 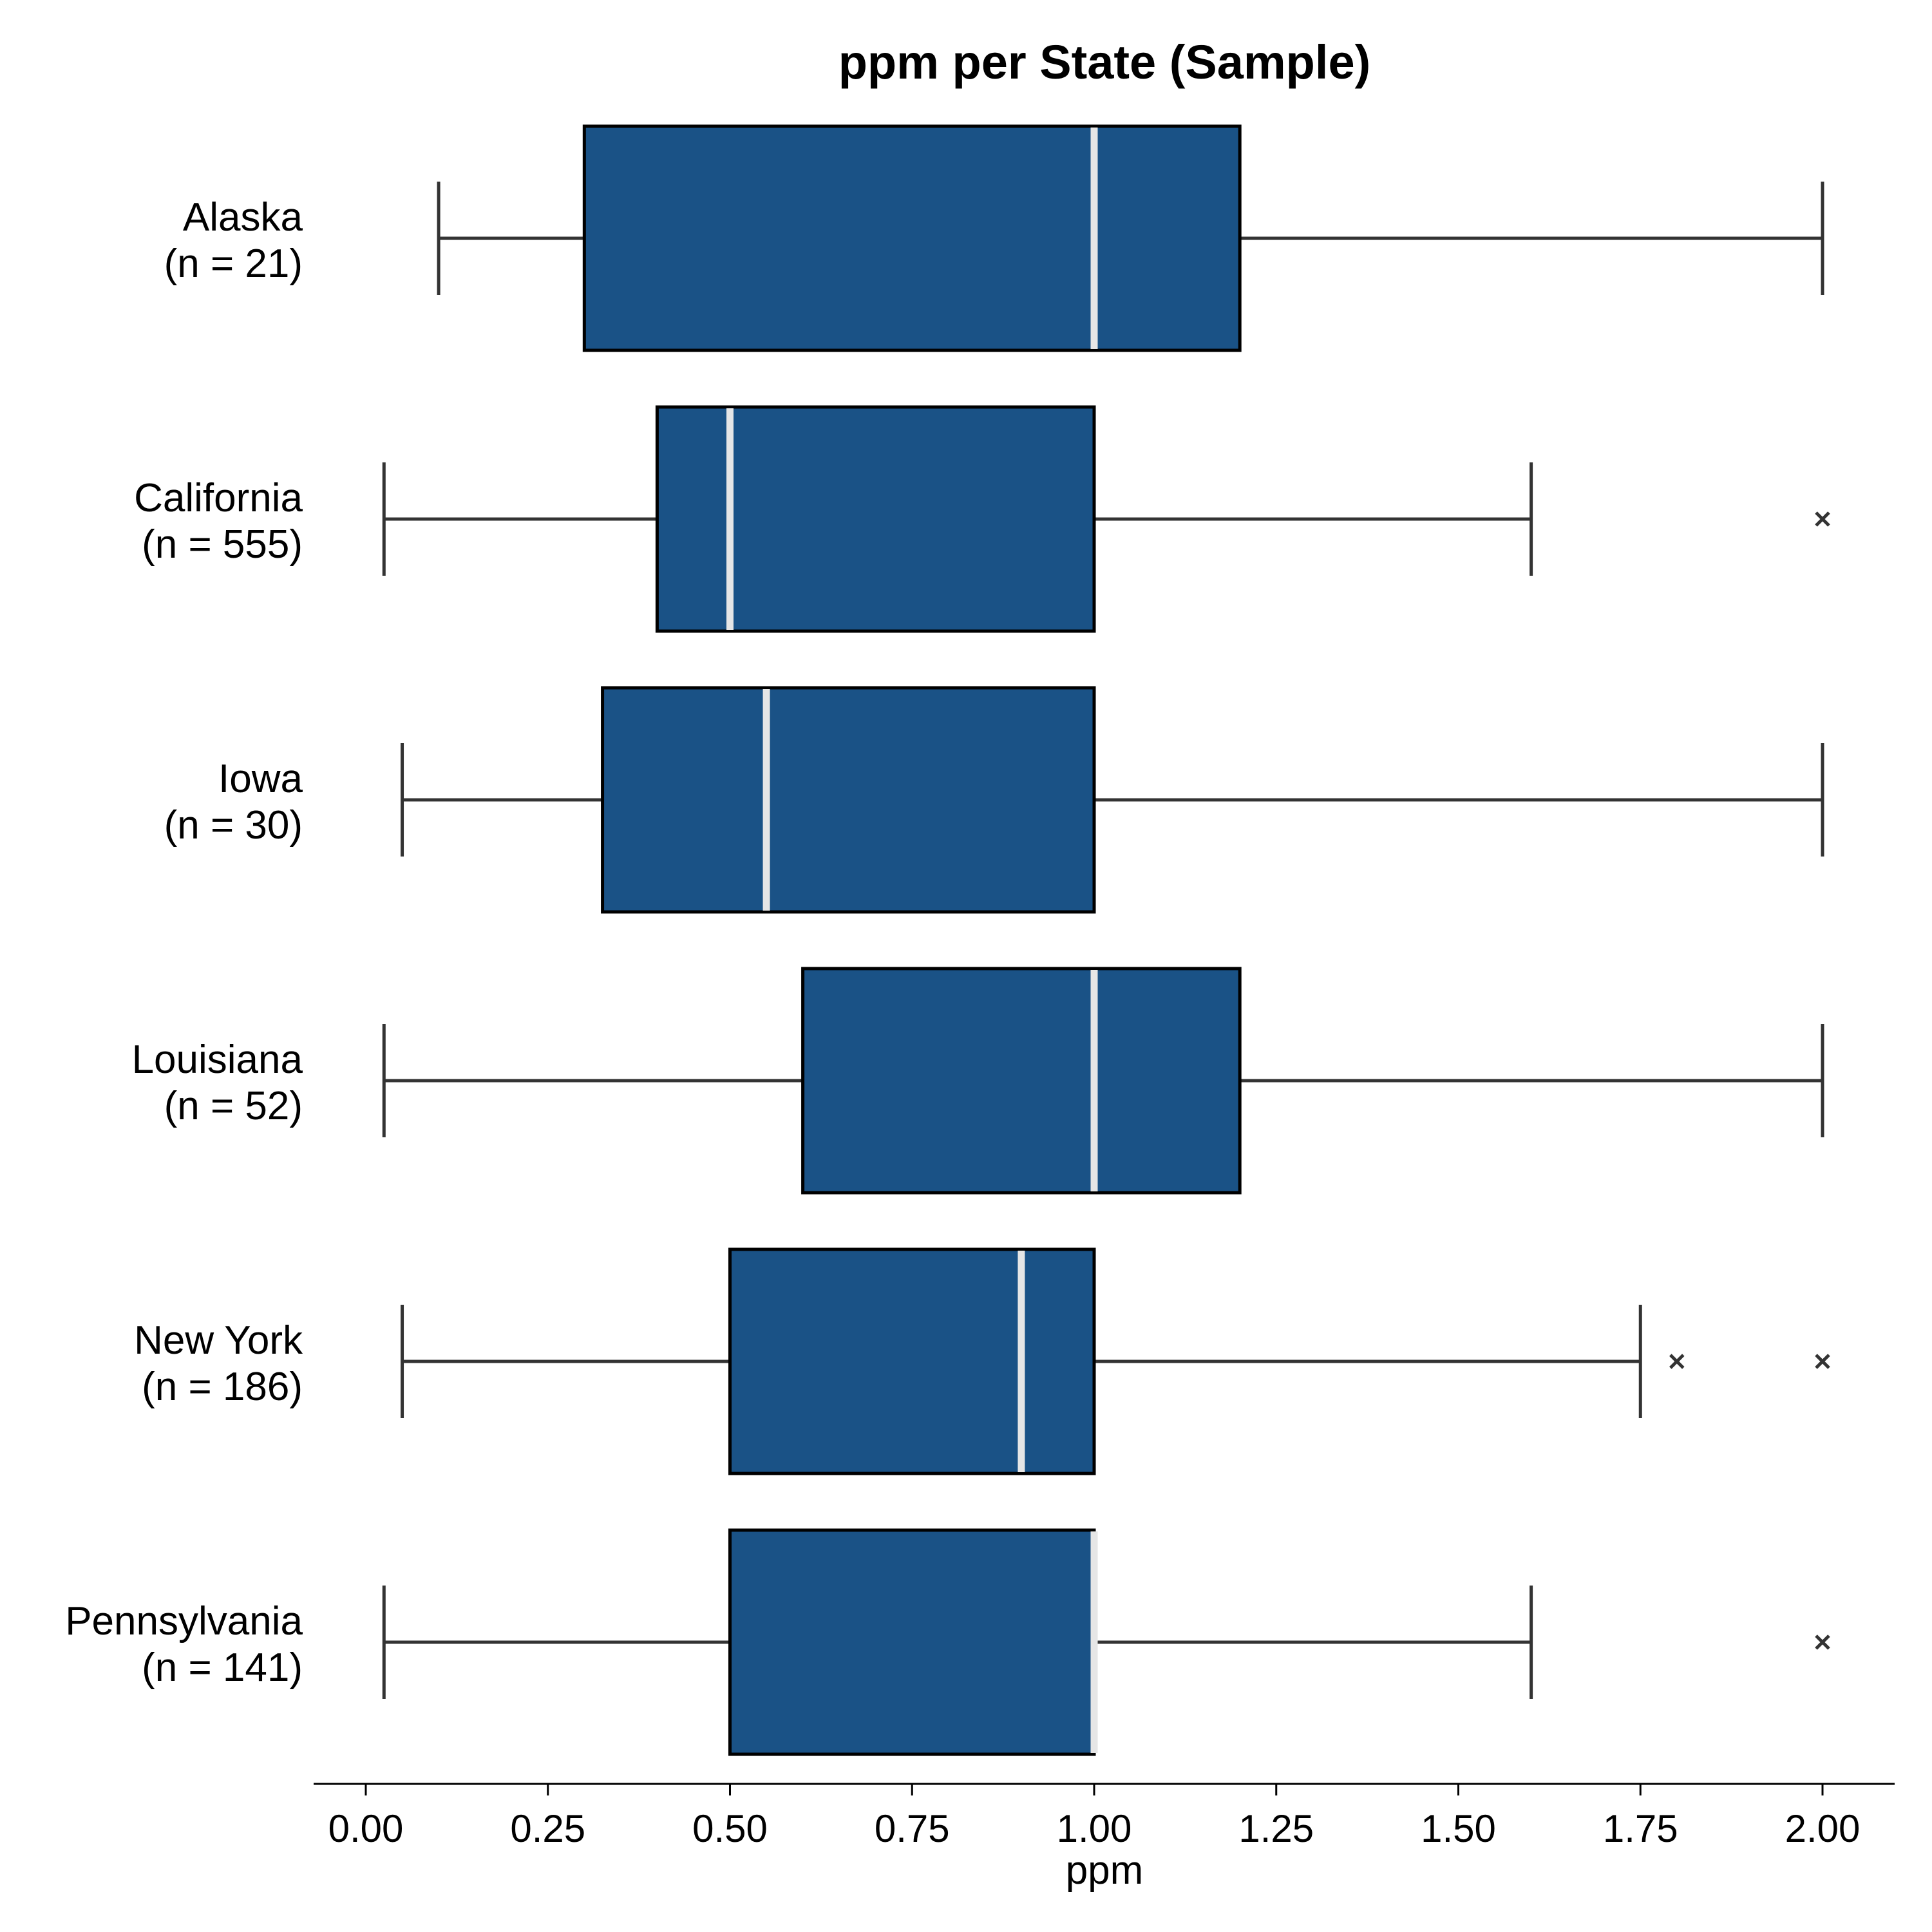 I want to click on category-label-state: Pennsylvania, so click(x=184, y=1621).